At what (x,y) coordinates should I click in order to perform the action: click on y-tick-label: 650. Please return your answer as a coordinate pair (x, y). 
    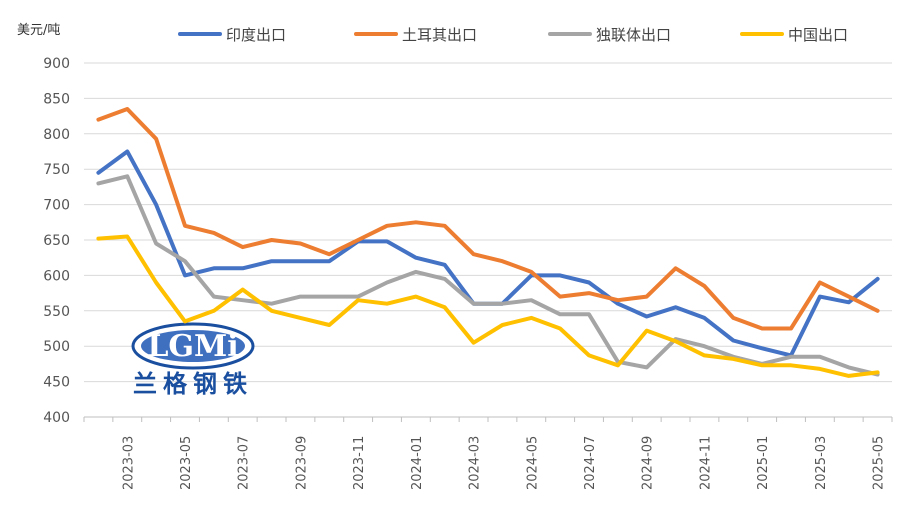
    Looking at the image, I should click on (56, 241).